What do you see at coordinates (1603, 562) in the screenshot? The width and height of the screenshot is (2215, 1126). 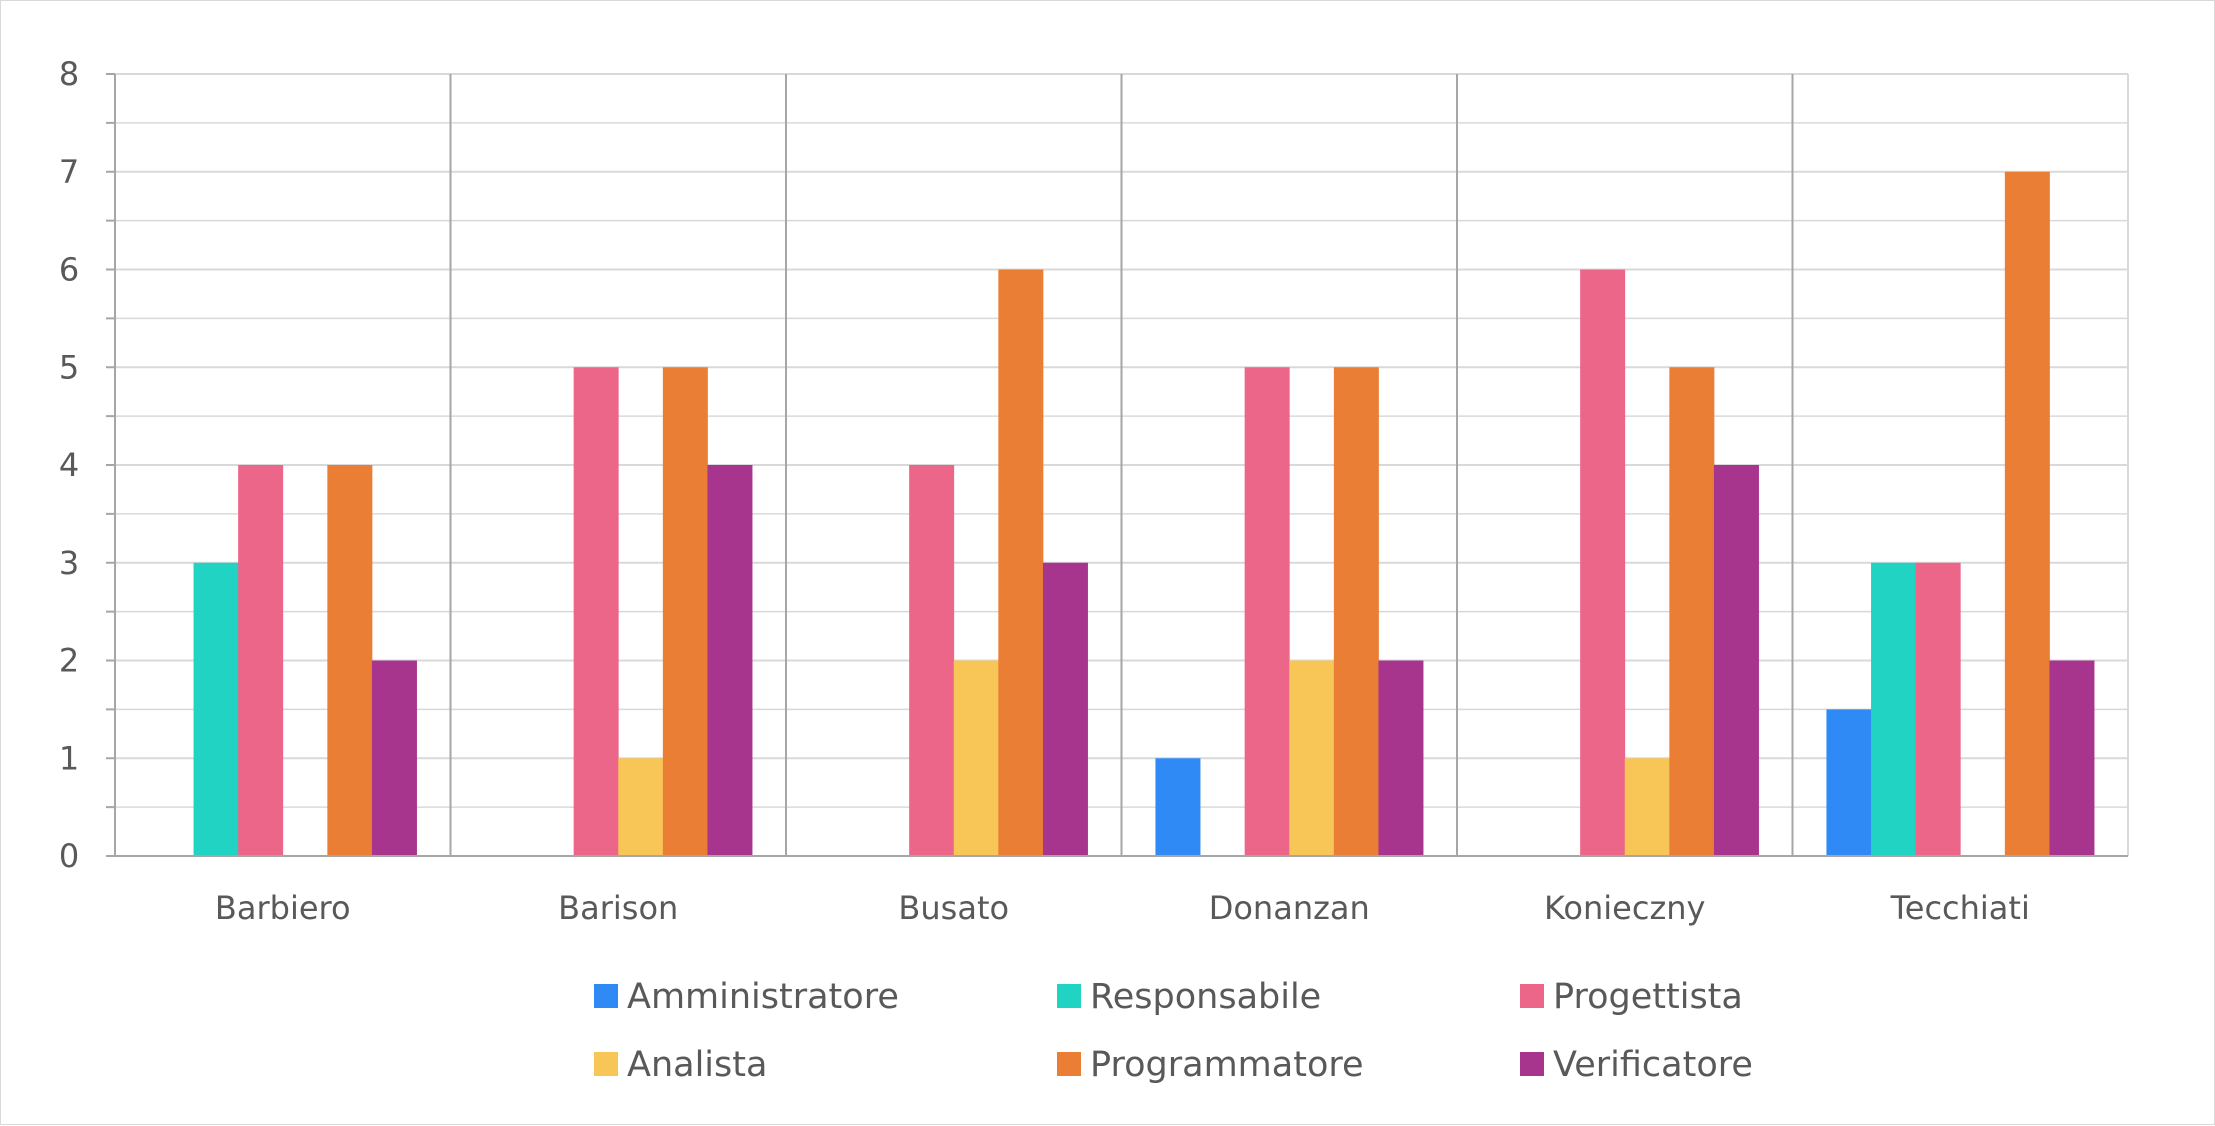 I see `bar-progettista-konieczny` at bounding box center [1603, 562].